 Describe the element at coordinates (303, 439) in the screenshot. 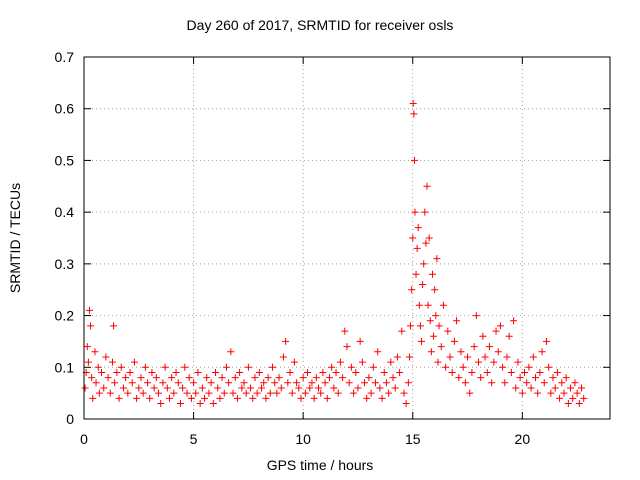

I see `x-tick-label: 10` at that location.